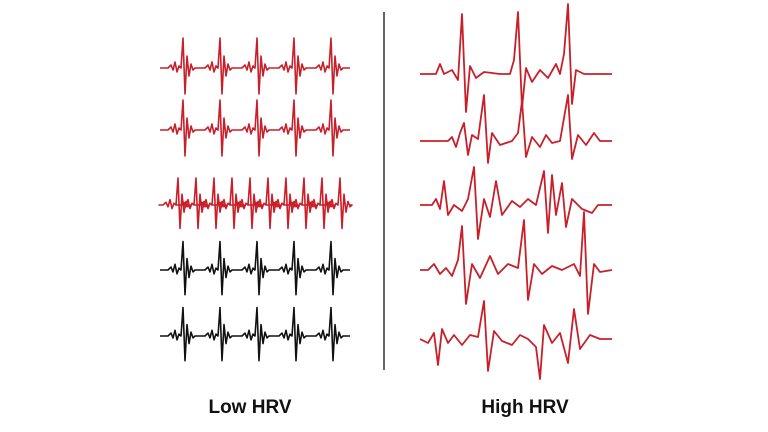 This screenshot has height=432, width=768. Describe the element at coordinates (250, 407) in the screenshot. I see `low-hrv-label: Low HRV` at that location.